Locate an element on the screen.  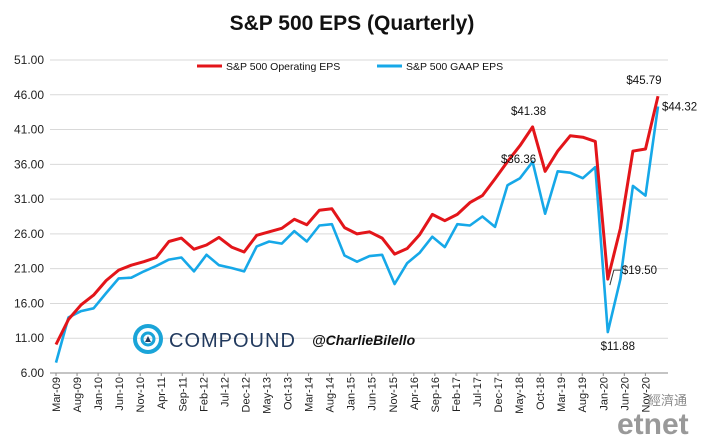
compound-logo-ring-icon is located at coordinates (148, 339).